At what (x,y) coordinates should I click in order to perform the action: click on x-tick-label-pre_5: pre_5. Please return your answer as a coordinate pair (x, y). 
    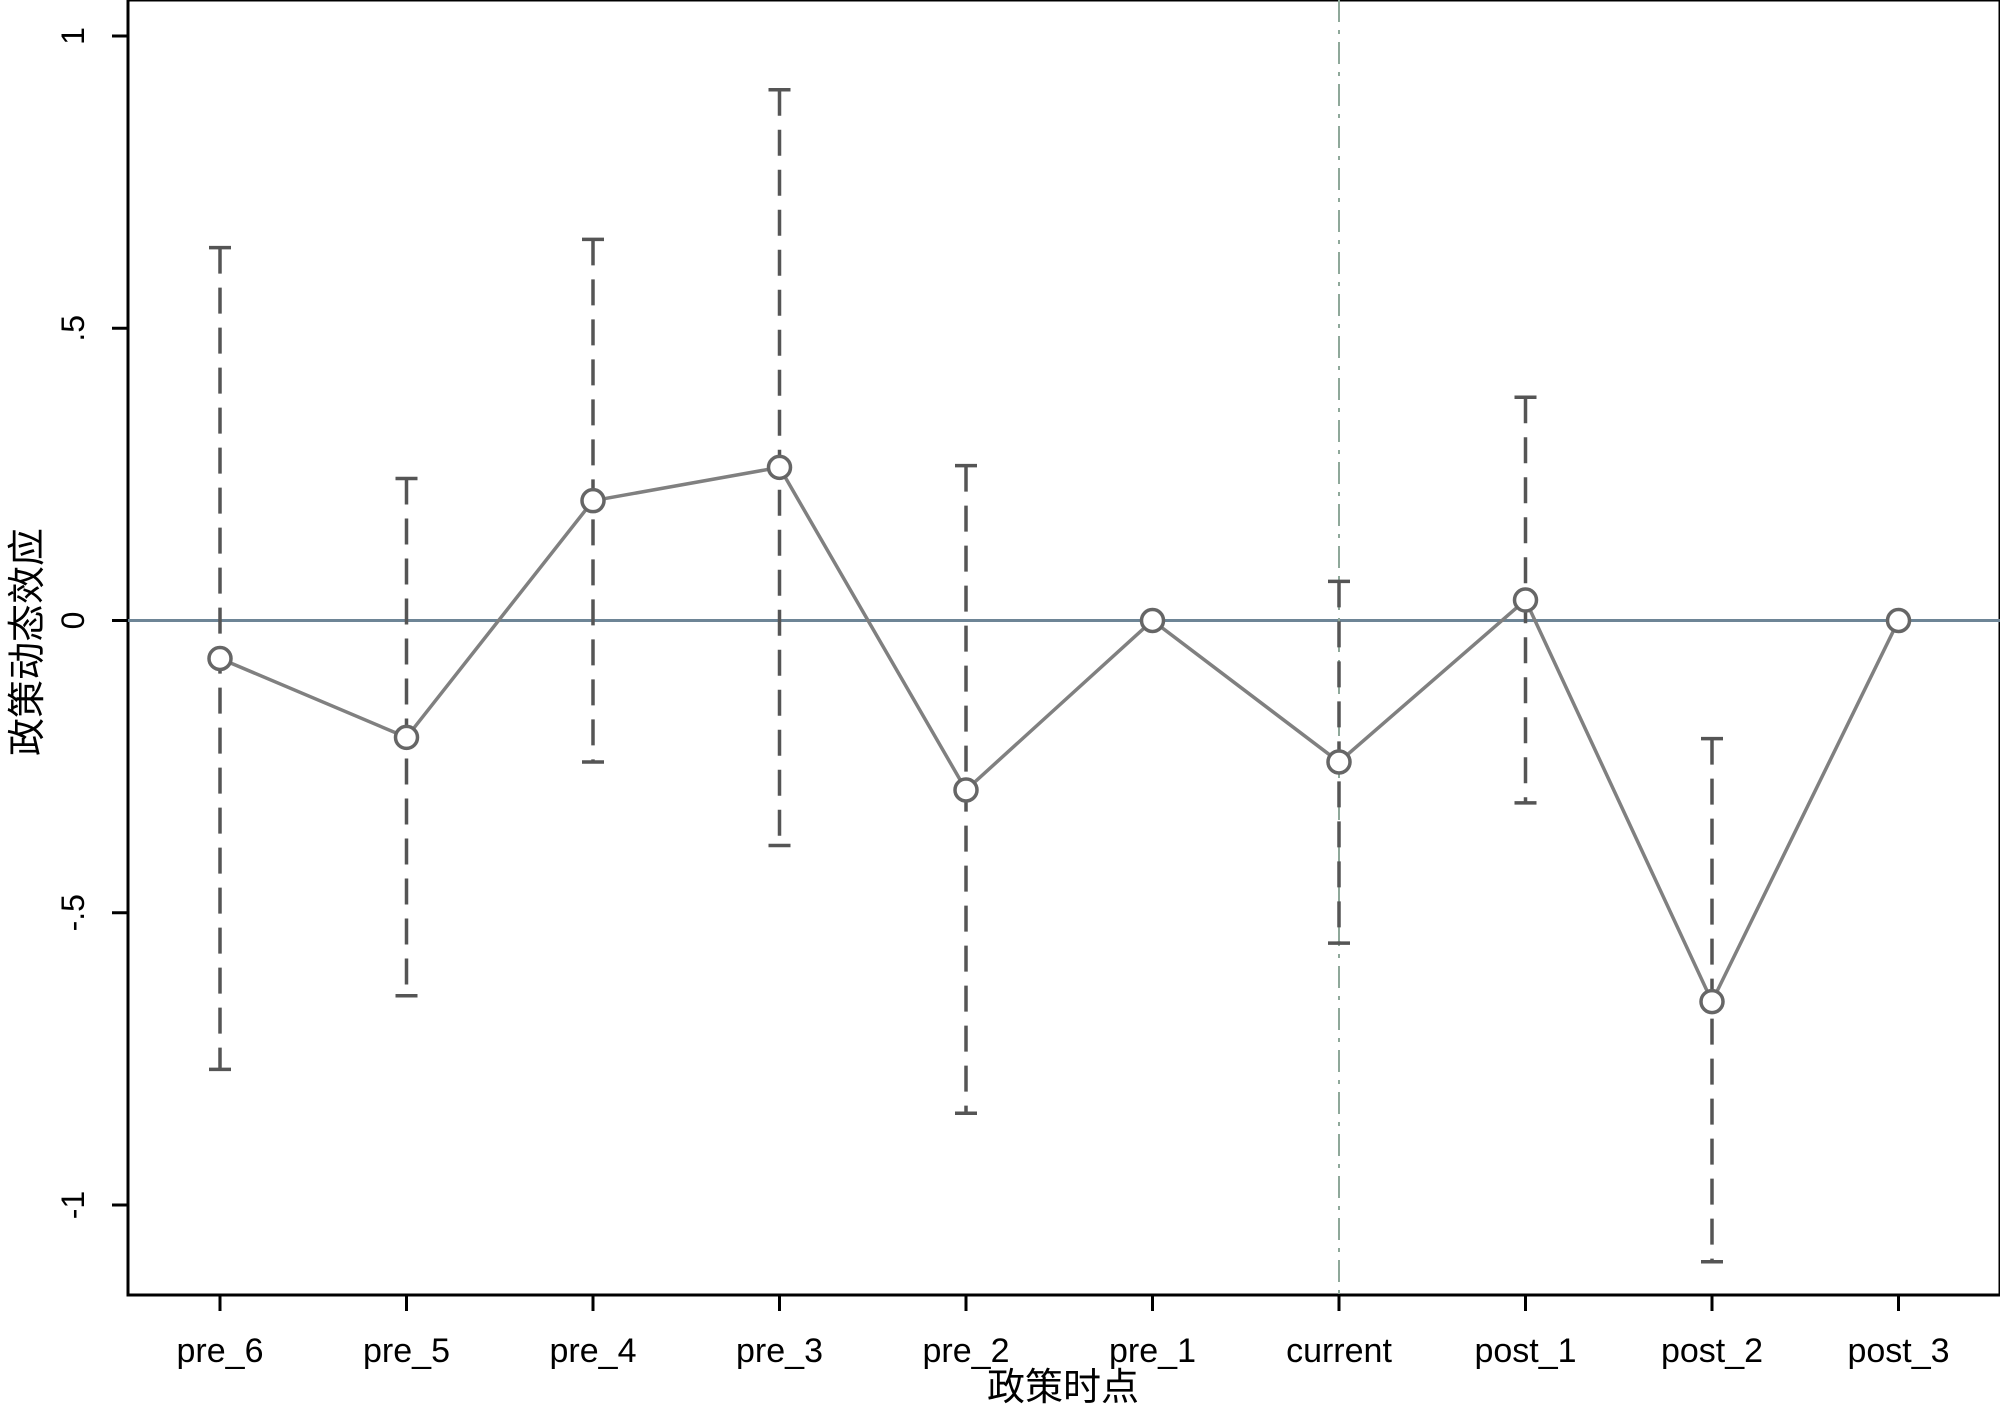
    Looking at the image, I should click on (406, 1351).